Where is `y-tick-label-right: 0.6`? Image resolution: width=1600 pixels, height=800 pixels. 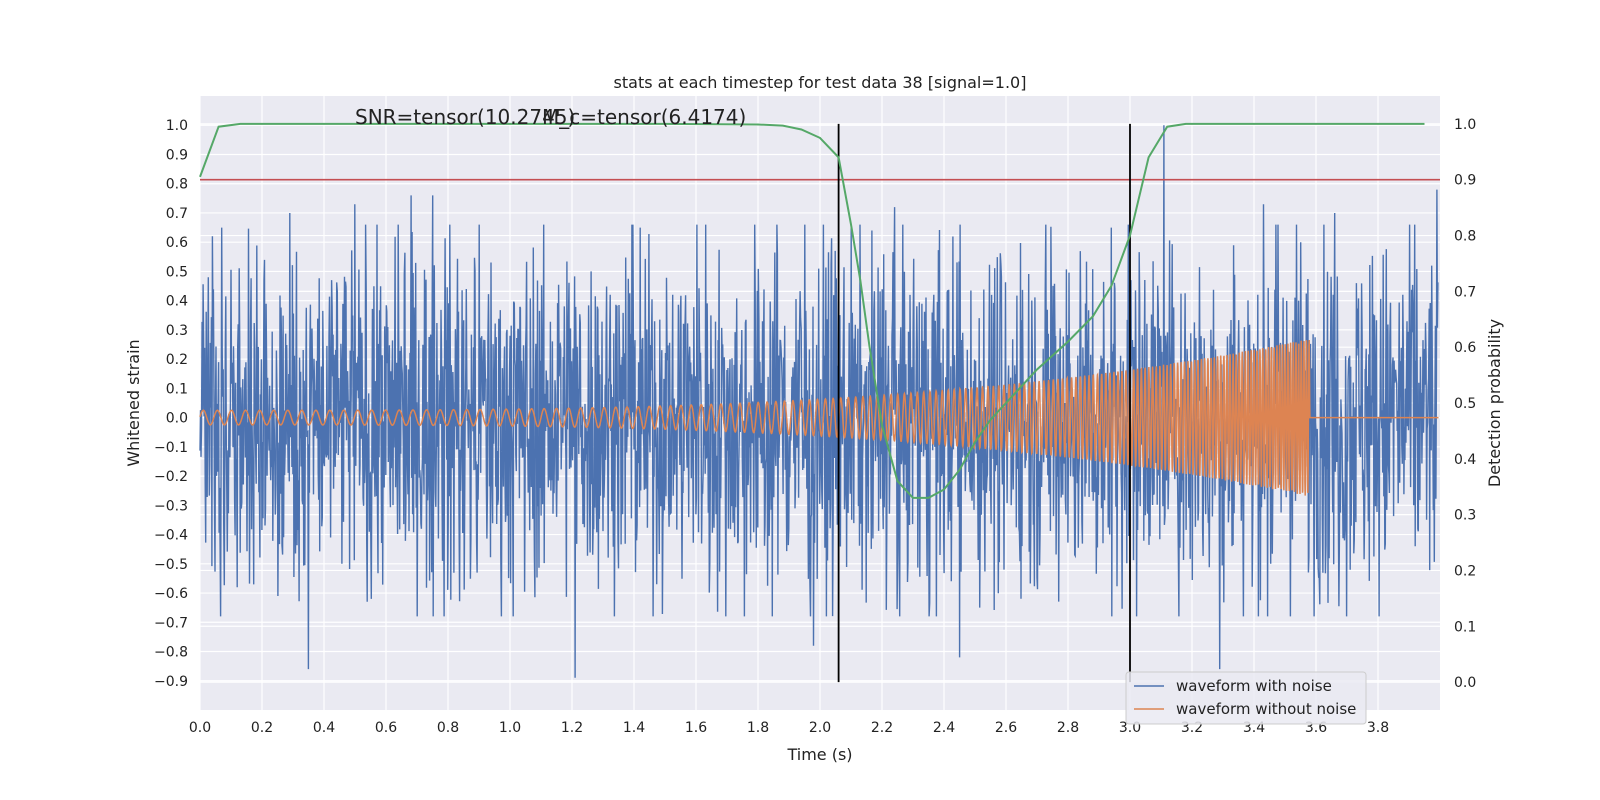 y-tick-label-right: 0.6 is located at coordinates (1465, 348).